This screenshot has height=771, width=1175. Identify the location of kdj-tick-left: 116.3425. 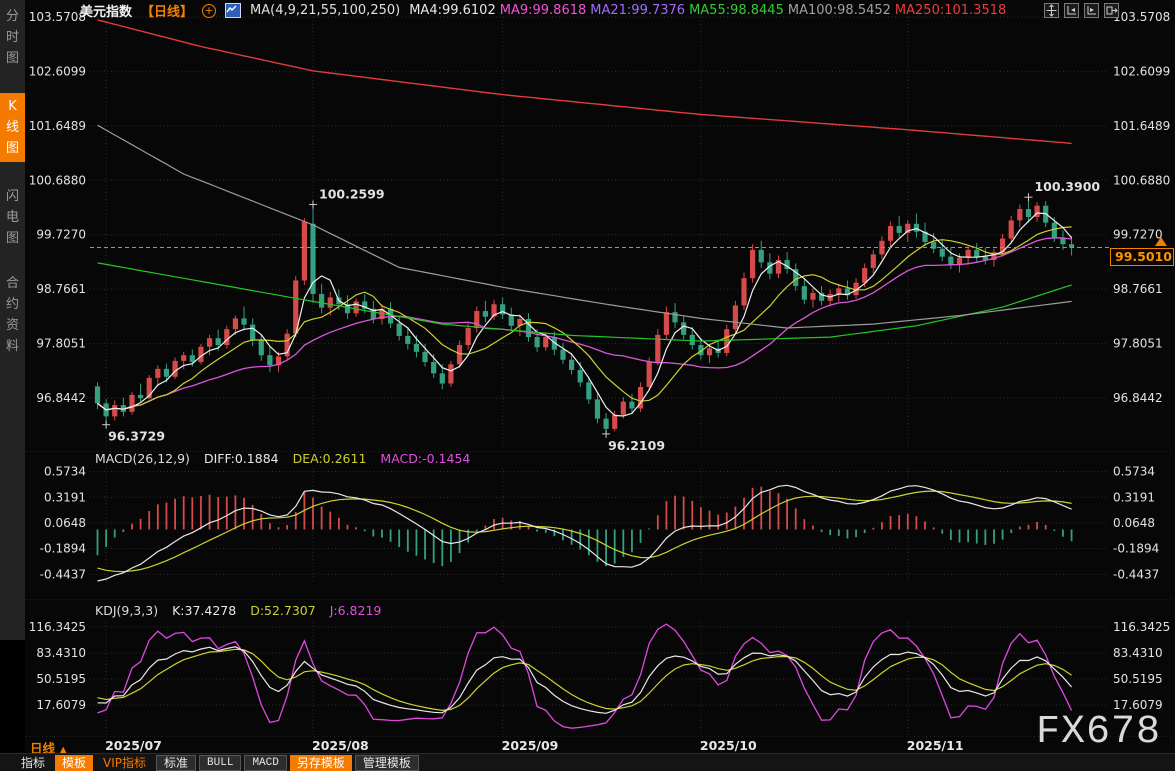
(57, 627).